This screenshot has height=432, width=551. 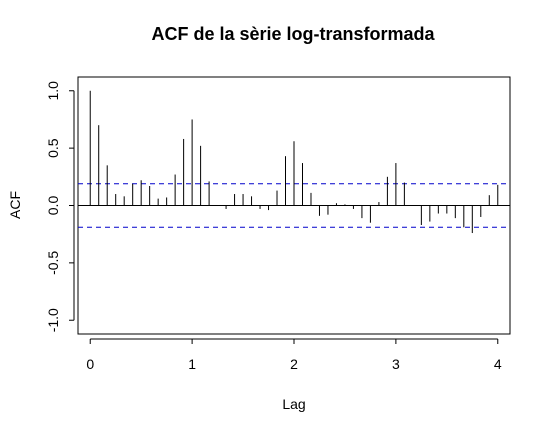 I want to click on x-axis-label: Lag, so click(x=293, y=404).